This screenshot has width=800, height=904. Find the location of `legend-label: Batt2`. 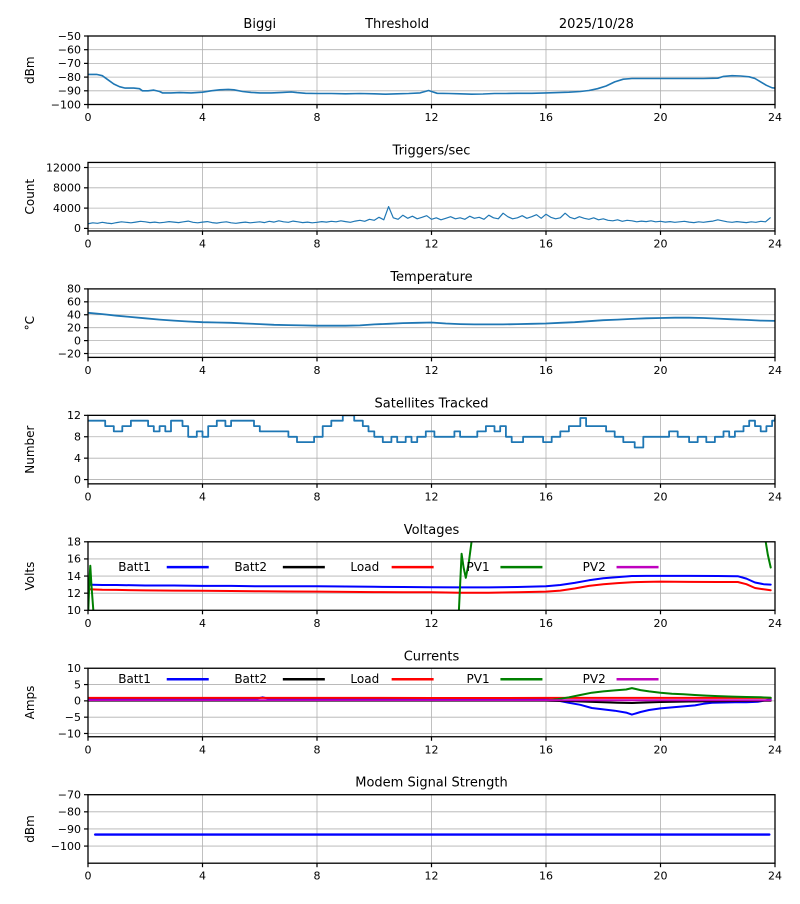

legend-label: Batt2 is located at coordinates (250, 679).